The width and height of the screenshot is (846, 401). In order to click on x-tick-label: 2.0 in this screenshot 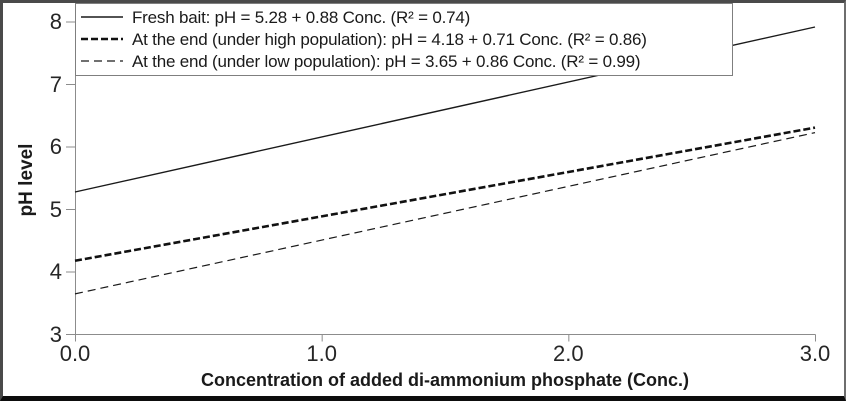, I will do `click(568, 353)`.